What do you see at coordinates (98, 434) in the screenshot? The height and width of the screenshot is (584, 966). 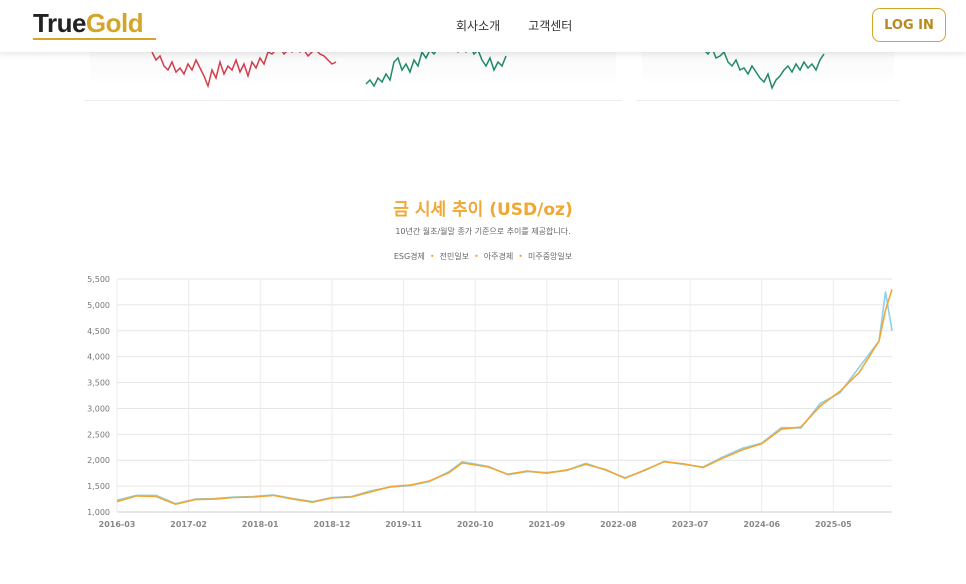 I see `y-tick-label: 2,500` at bounding box center [98, 434].